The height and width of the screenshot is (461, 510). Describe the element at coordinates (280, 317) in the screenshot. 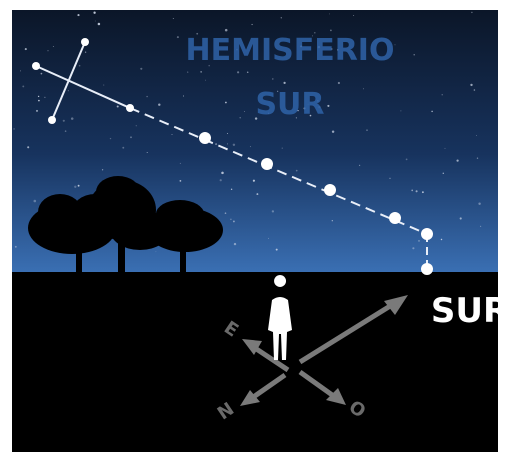

I see `person` at that location.